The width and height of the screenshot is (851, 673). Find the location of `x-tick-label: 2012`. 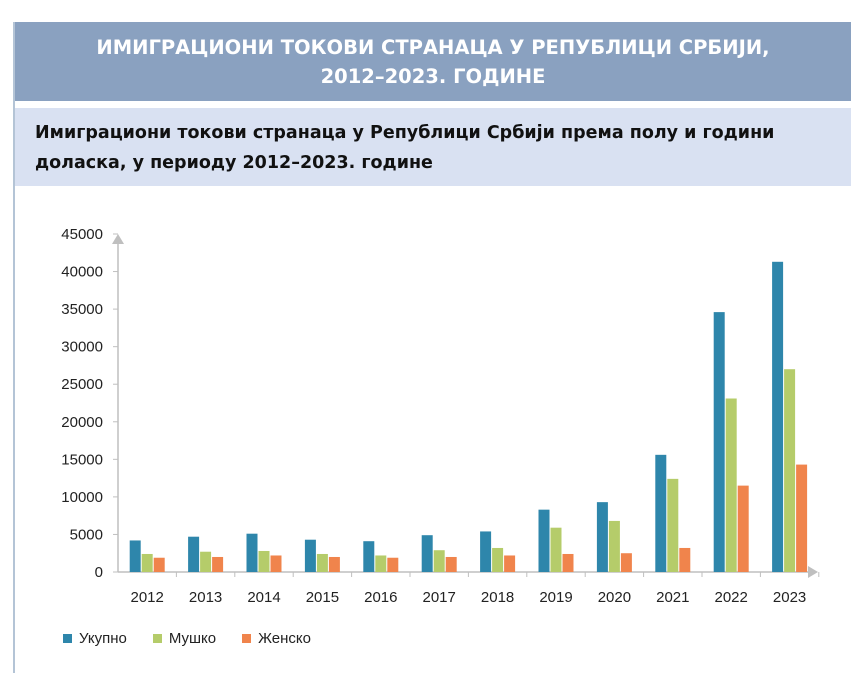

x-tick-label: 2012 is located at coordinates (147, 597).